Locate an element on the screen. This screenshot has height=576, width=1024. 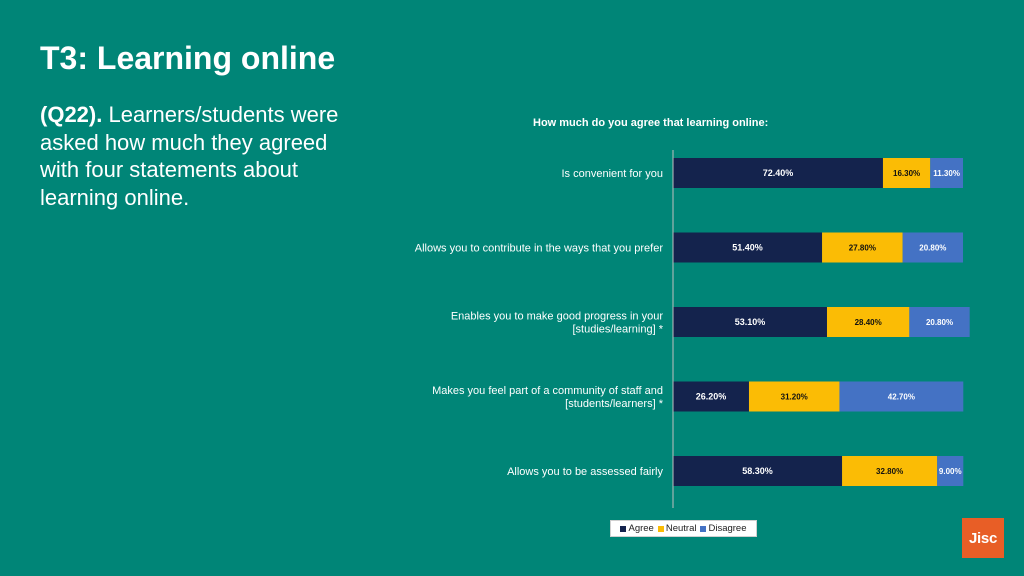
data-label-agree-0: 72.40% is located at coordinates (778, 173).